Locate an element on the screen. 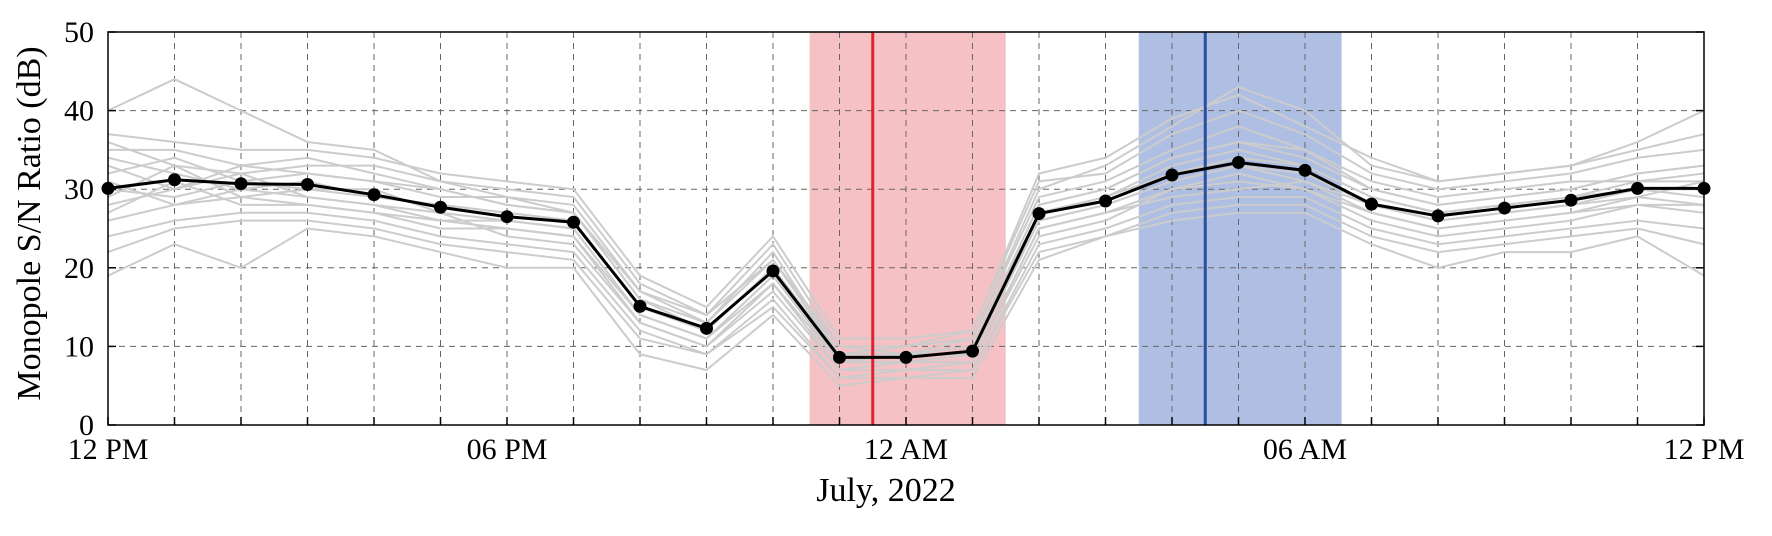 This screenshot has width=1772, height=536. x-axis-label: July, 2022 is located at coordinates (885, 490).